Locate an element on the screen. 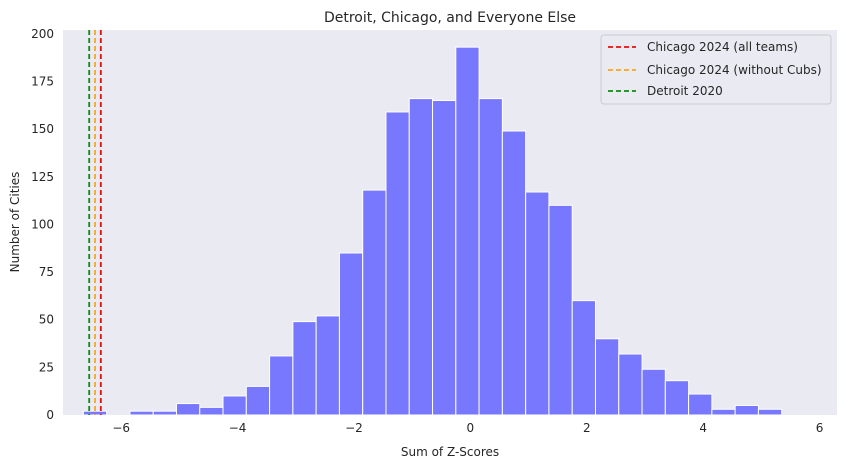  y-tick-label: 50 is located at coordinates (46, 320).